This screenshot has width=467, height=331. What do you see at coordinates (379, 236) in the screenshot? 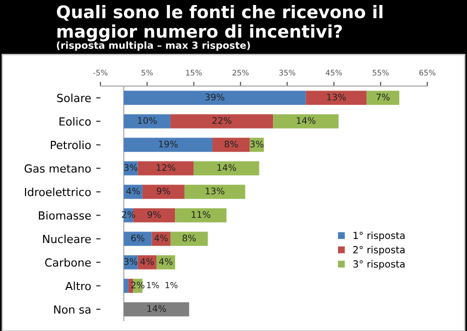
I see `legend-label: 1° risposta` at bounding box center [379, 236].